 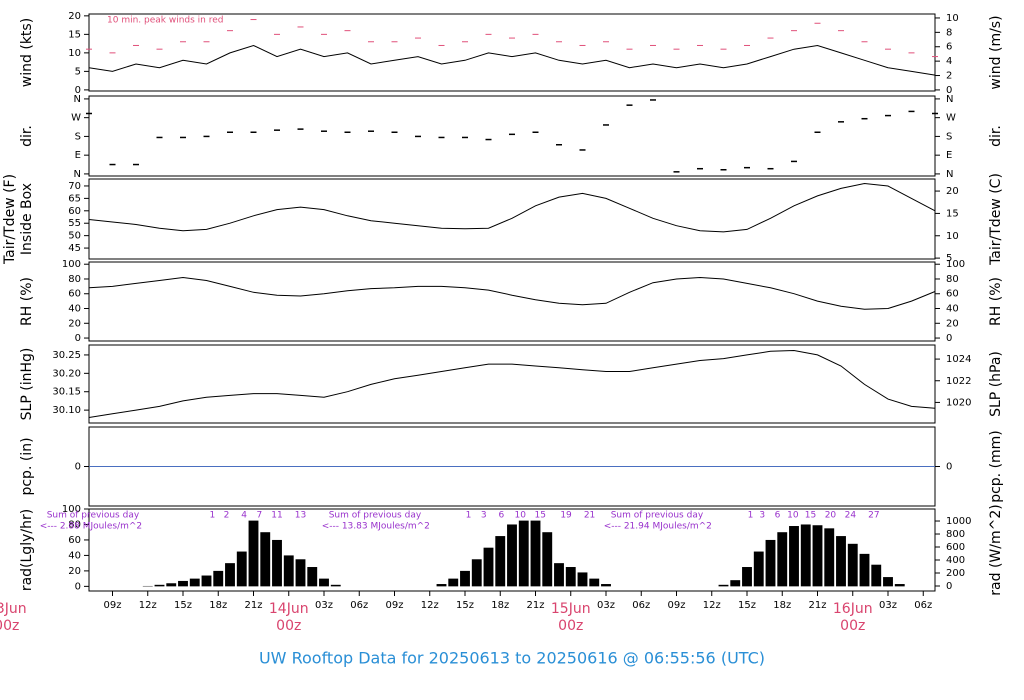 I want to click on y-tick-label: 100, so click(x=71, y=264).